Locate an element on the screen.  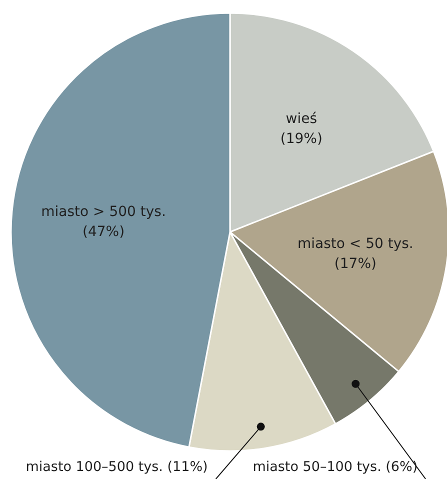
data-label: (6%) is located at coordinates (402, 467).